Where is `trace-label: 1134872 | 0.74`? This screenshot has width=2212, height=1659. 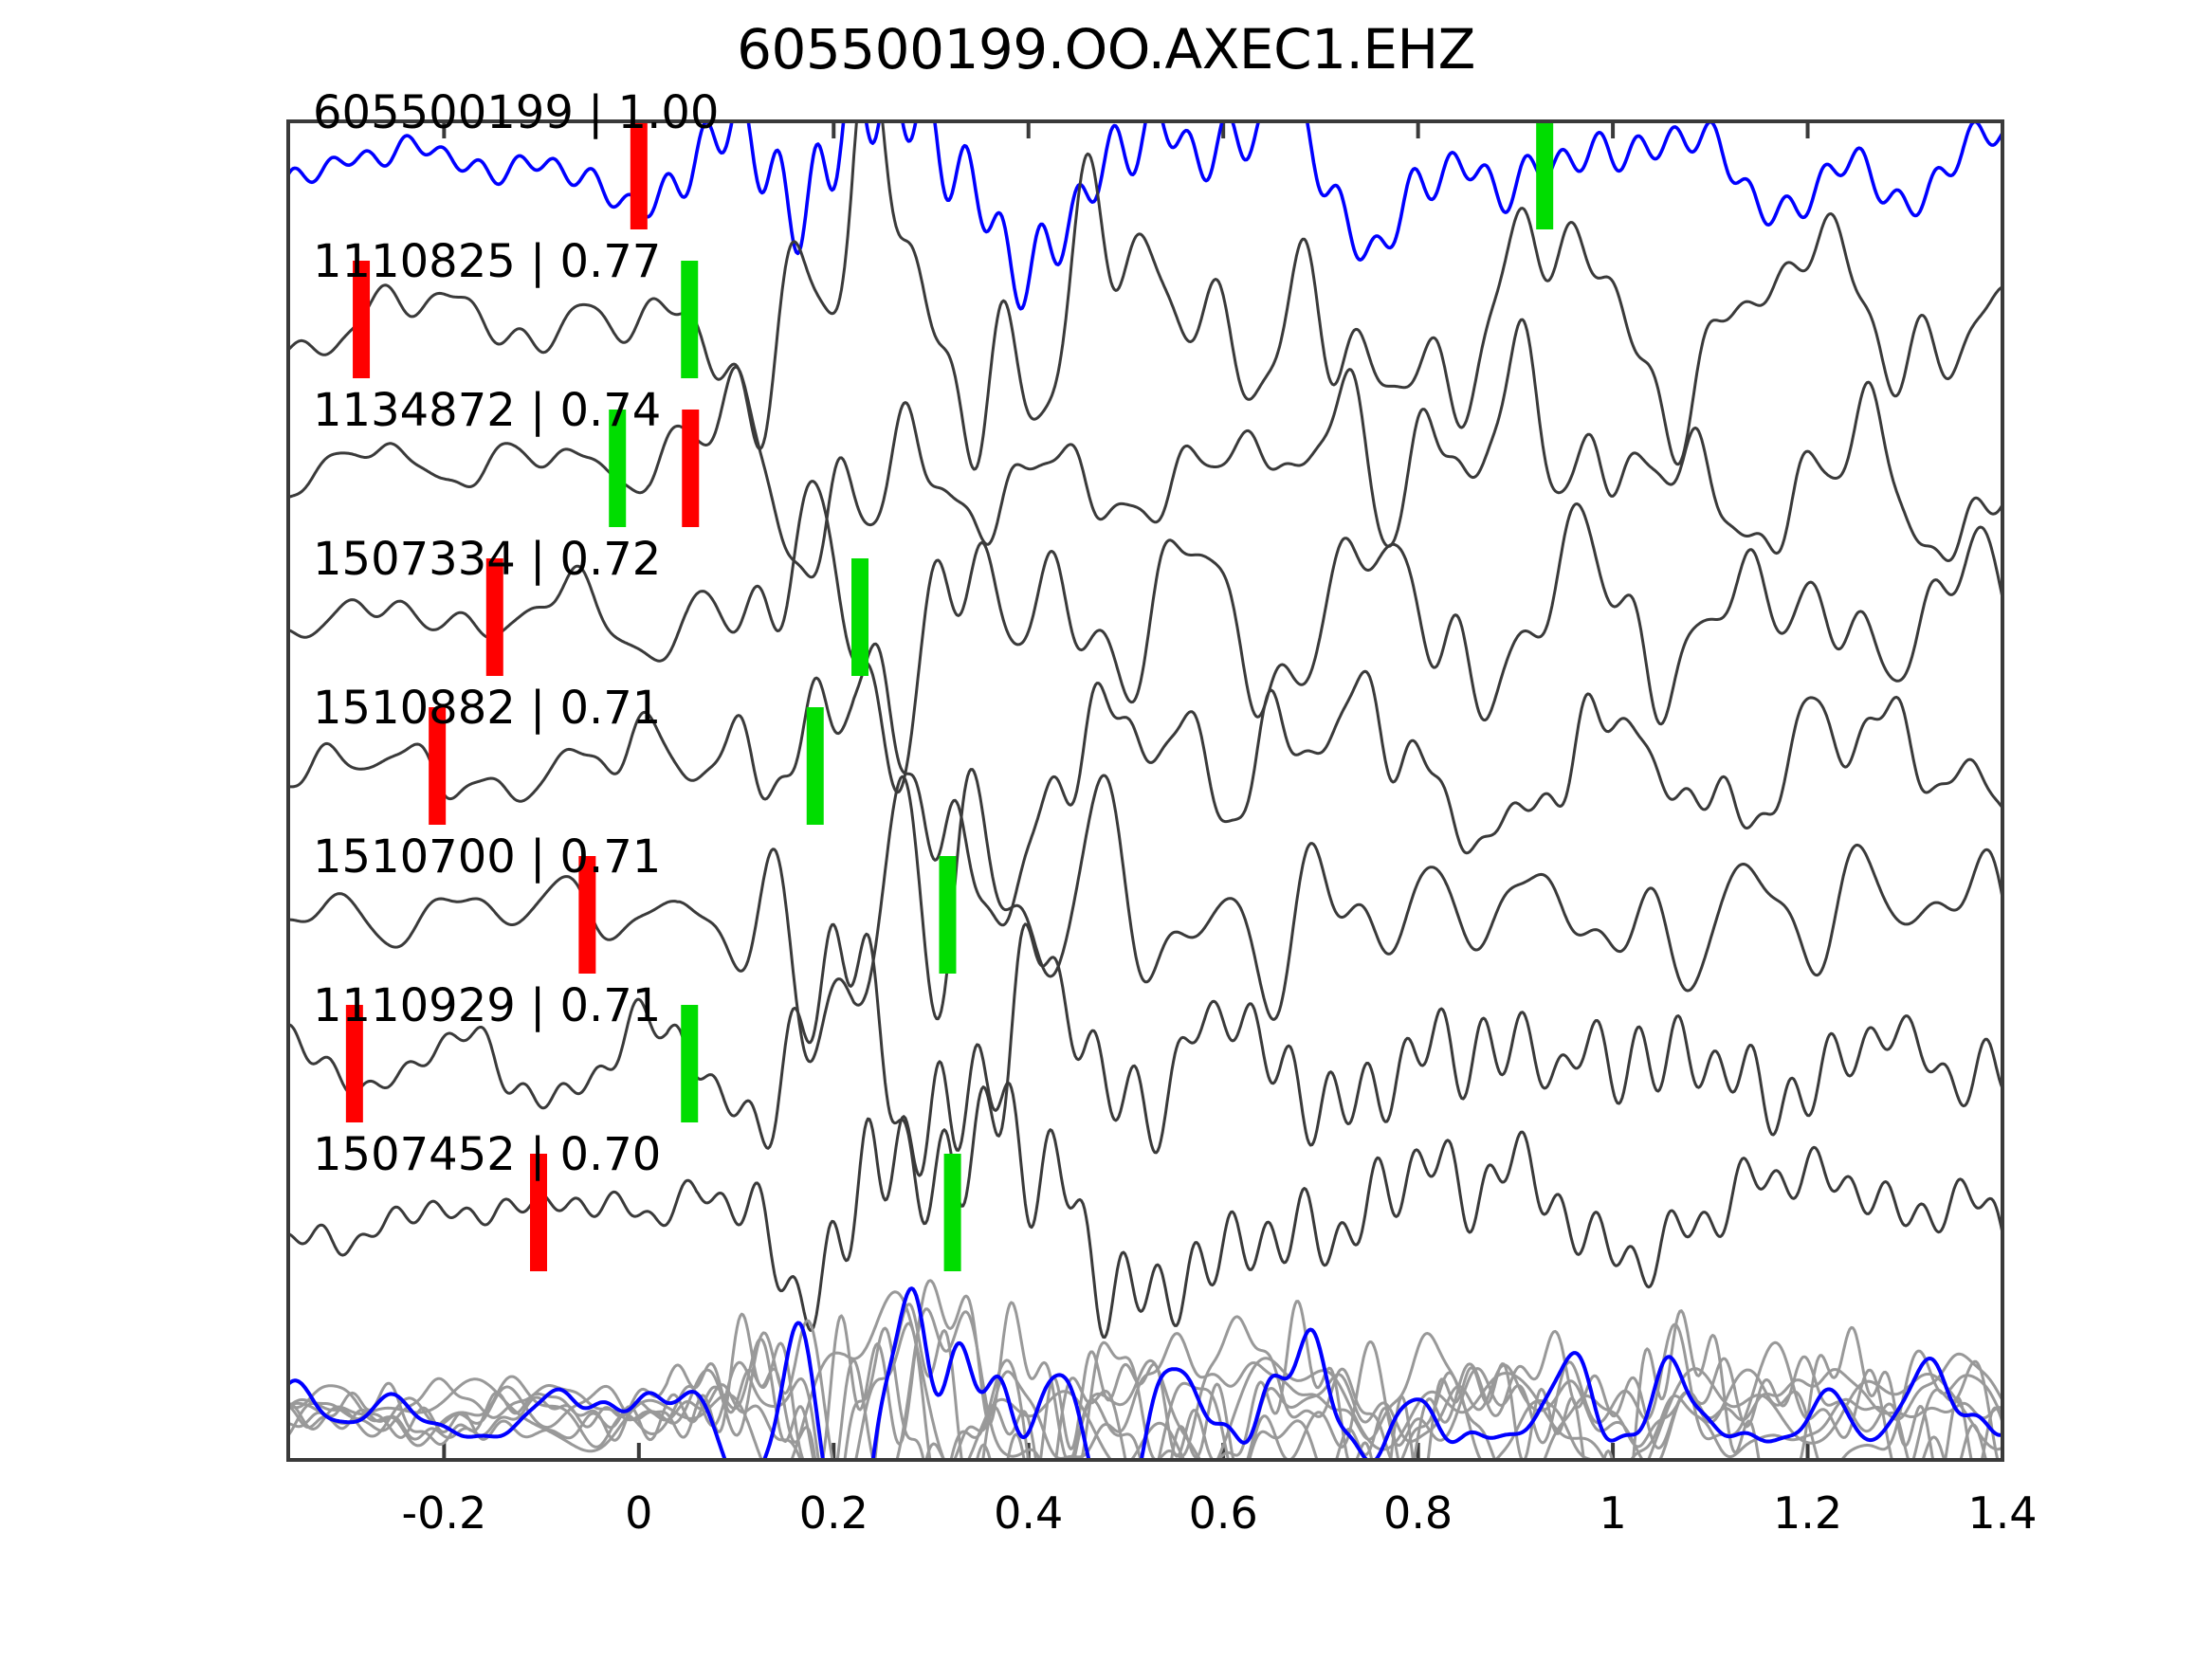 trace-label: 1134872 | 0.74 is located at coordinates (487, 410).